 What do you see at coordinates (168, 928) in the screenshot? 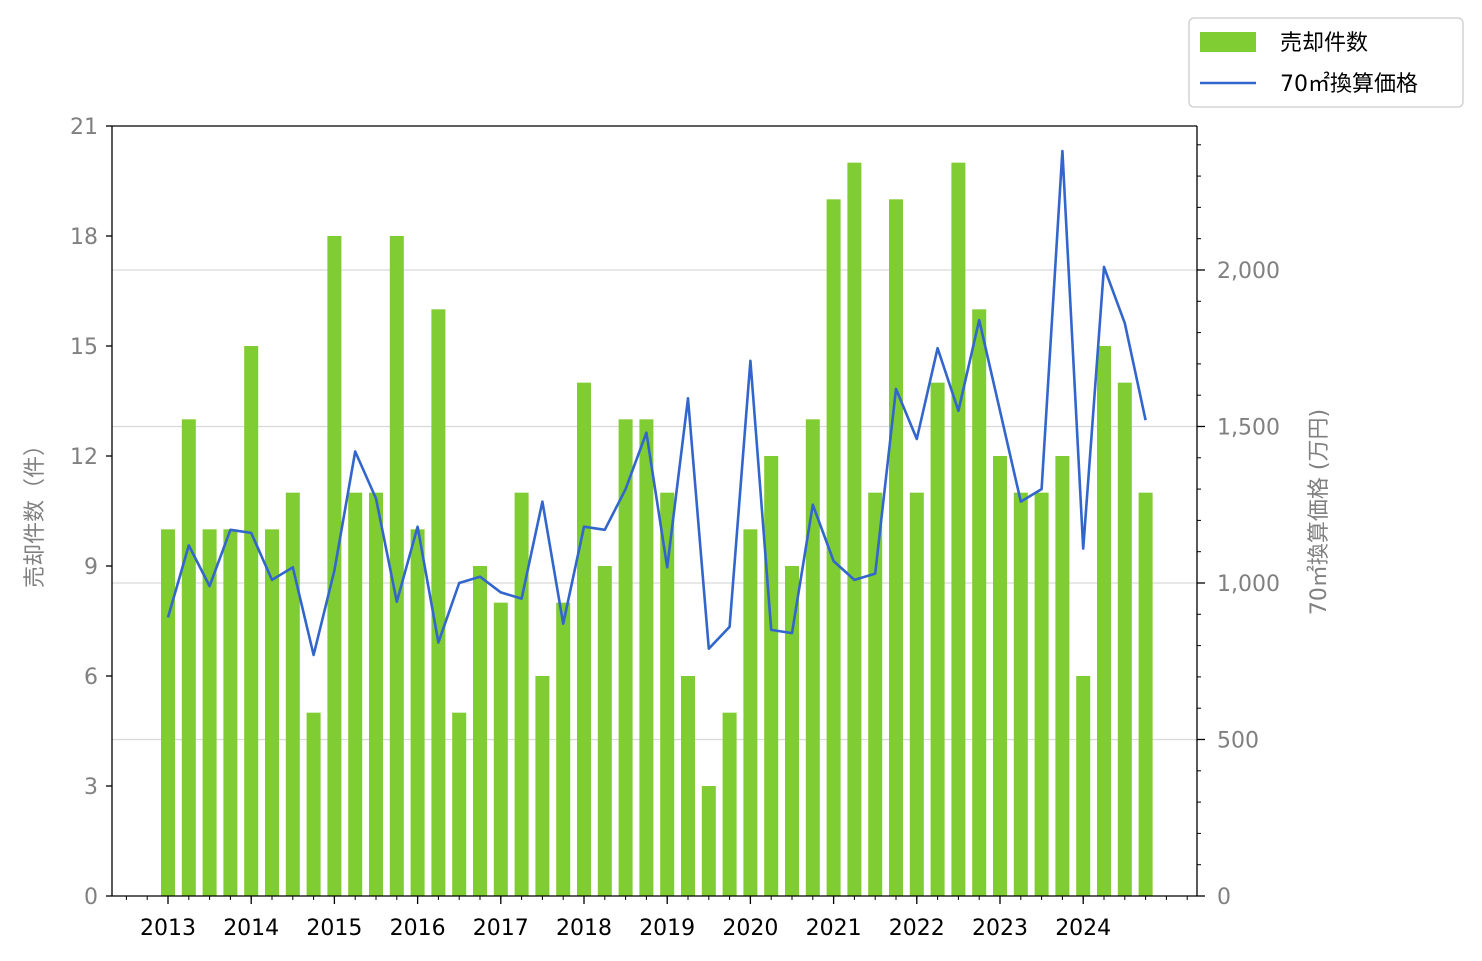
I see `x-tick-label: 2013` at bounding box center [168, 928].